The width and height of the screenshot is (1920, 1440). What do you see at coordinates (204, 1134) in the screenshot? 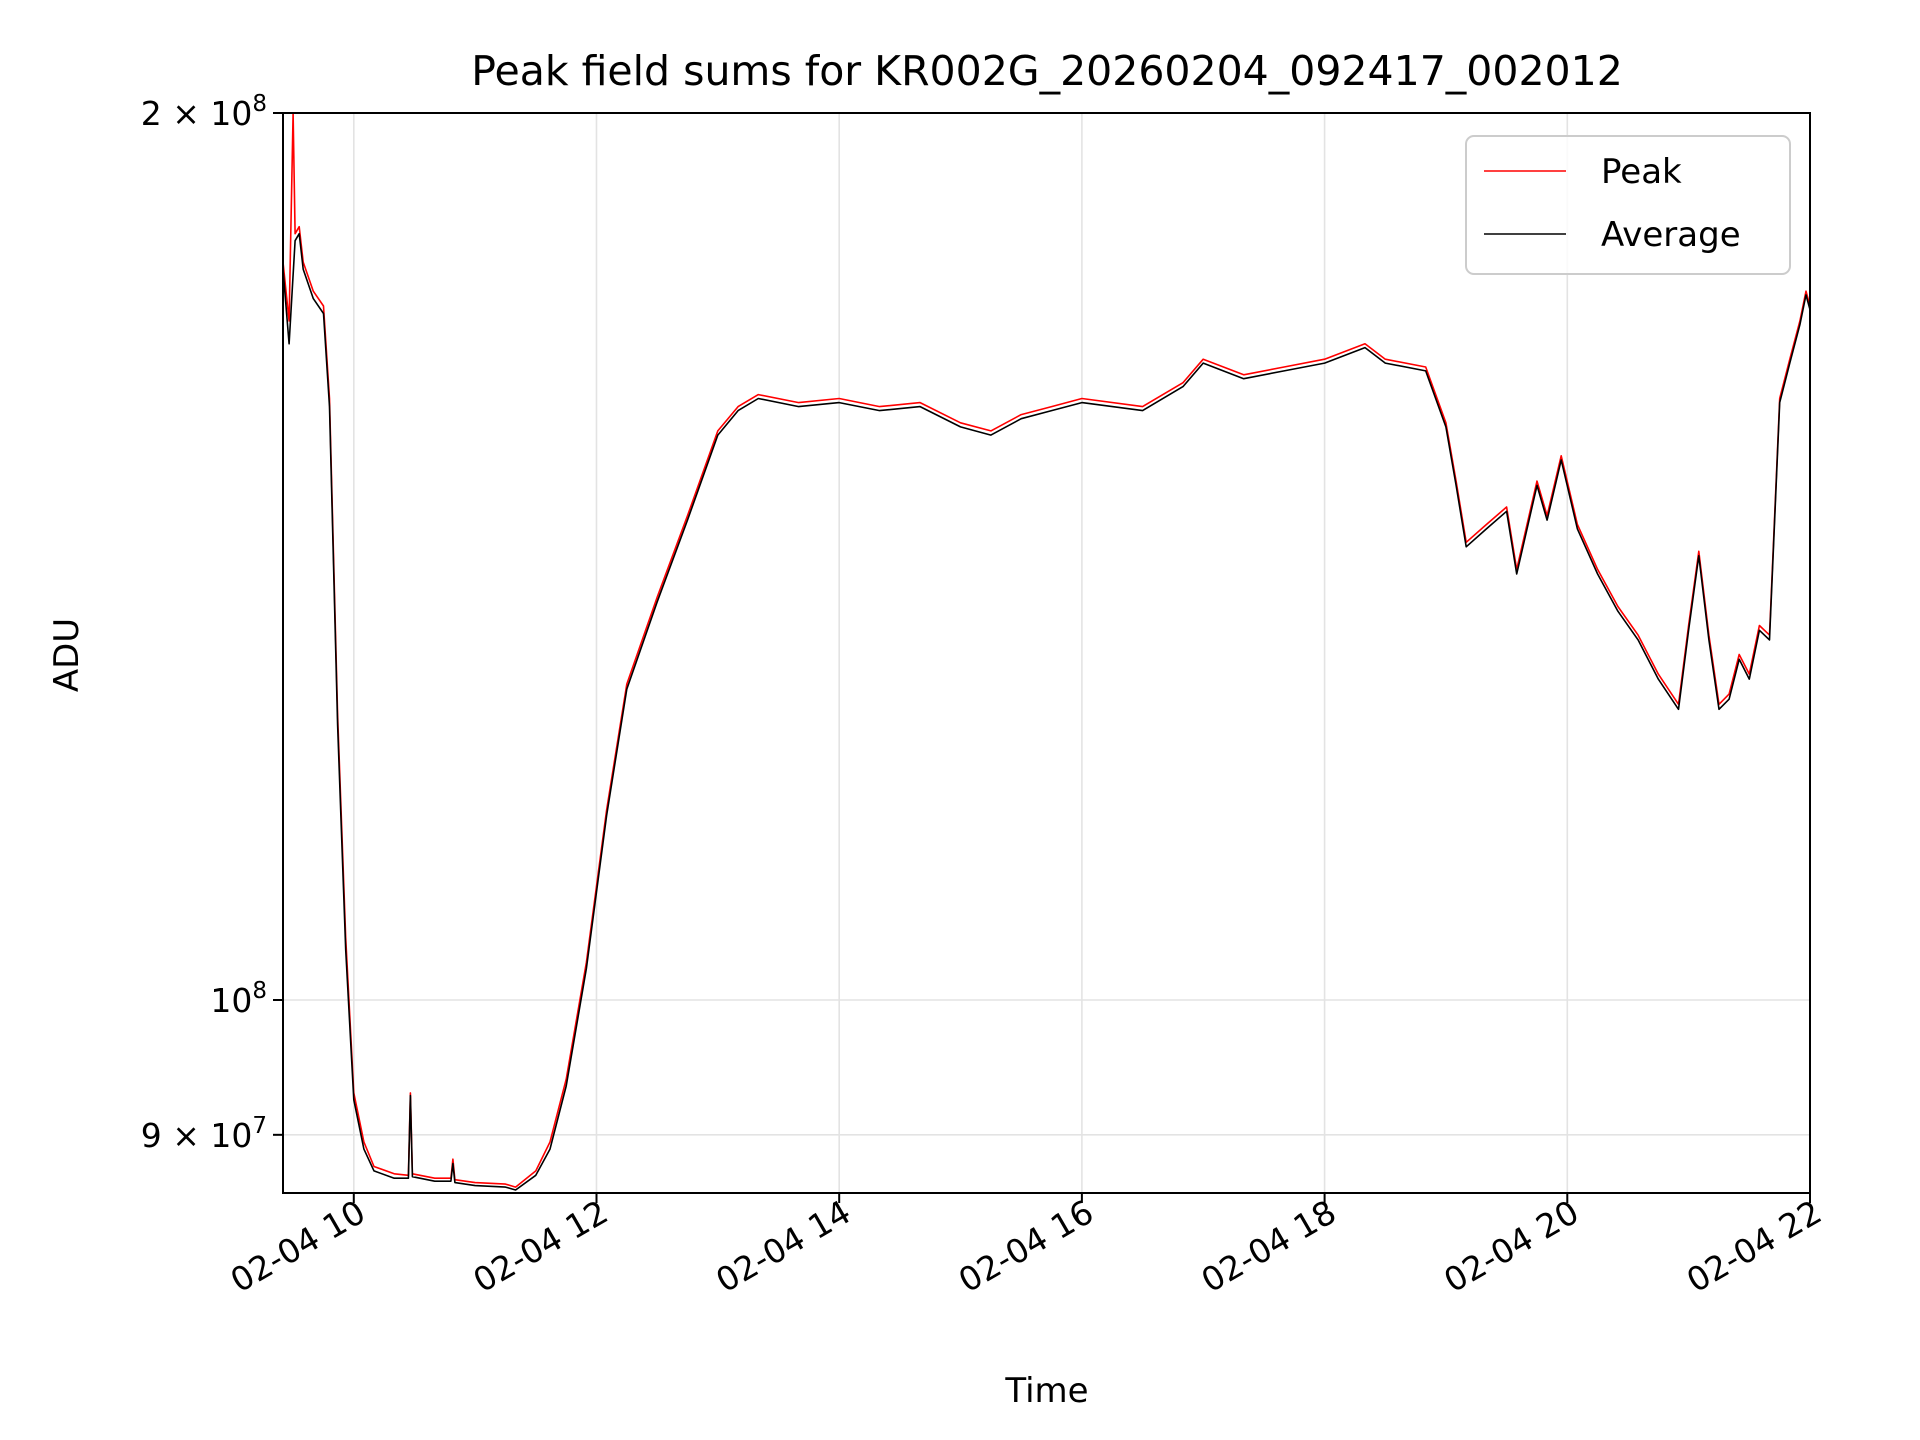
I see `y-tick-label: 9 × 107` at bounding box center [204, 1134].